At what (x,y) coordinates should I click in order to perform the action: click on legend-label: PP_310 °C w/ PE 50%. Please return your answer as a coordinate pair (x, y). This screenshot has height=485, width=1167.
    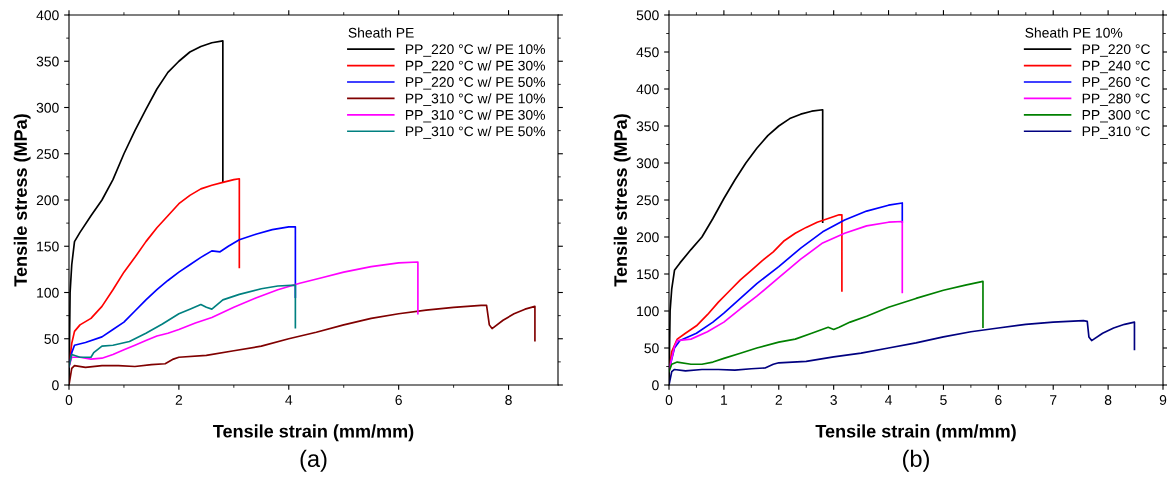
    Looking at the image, I should click on (475, 132).